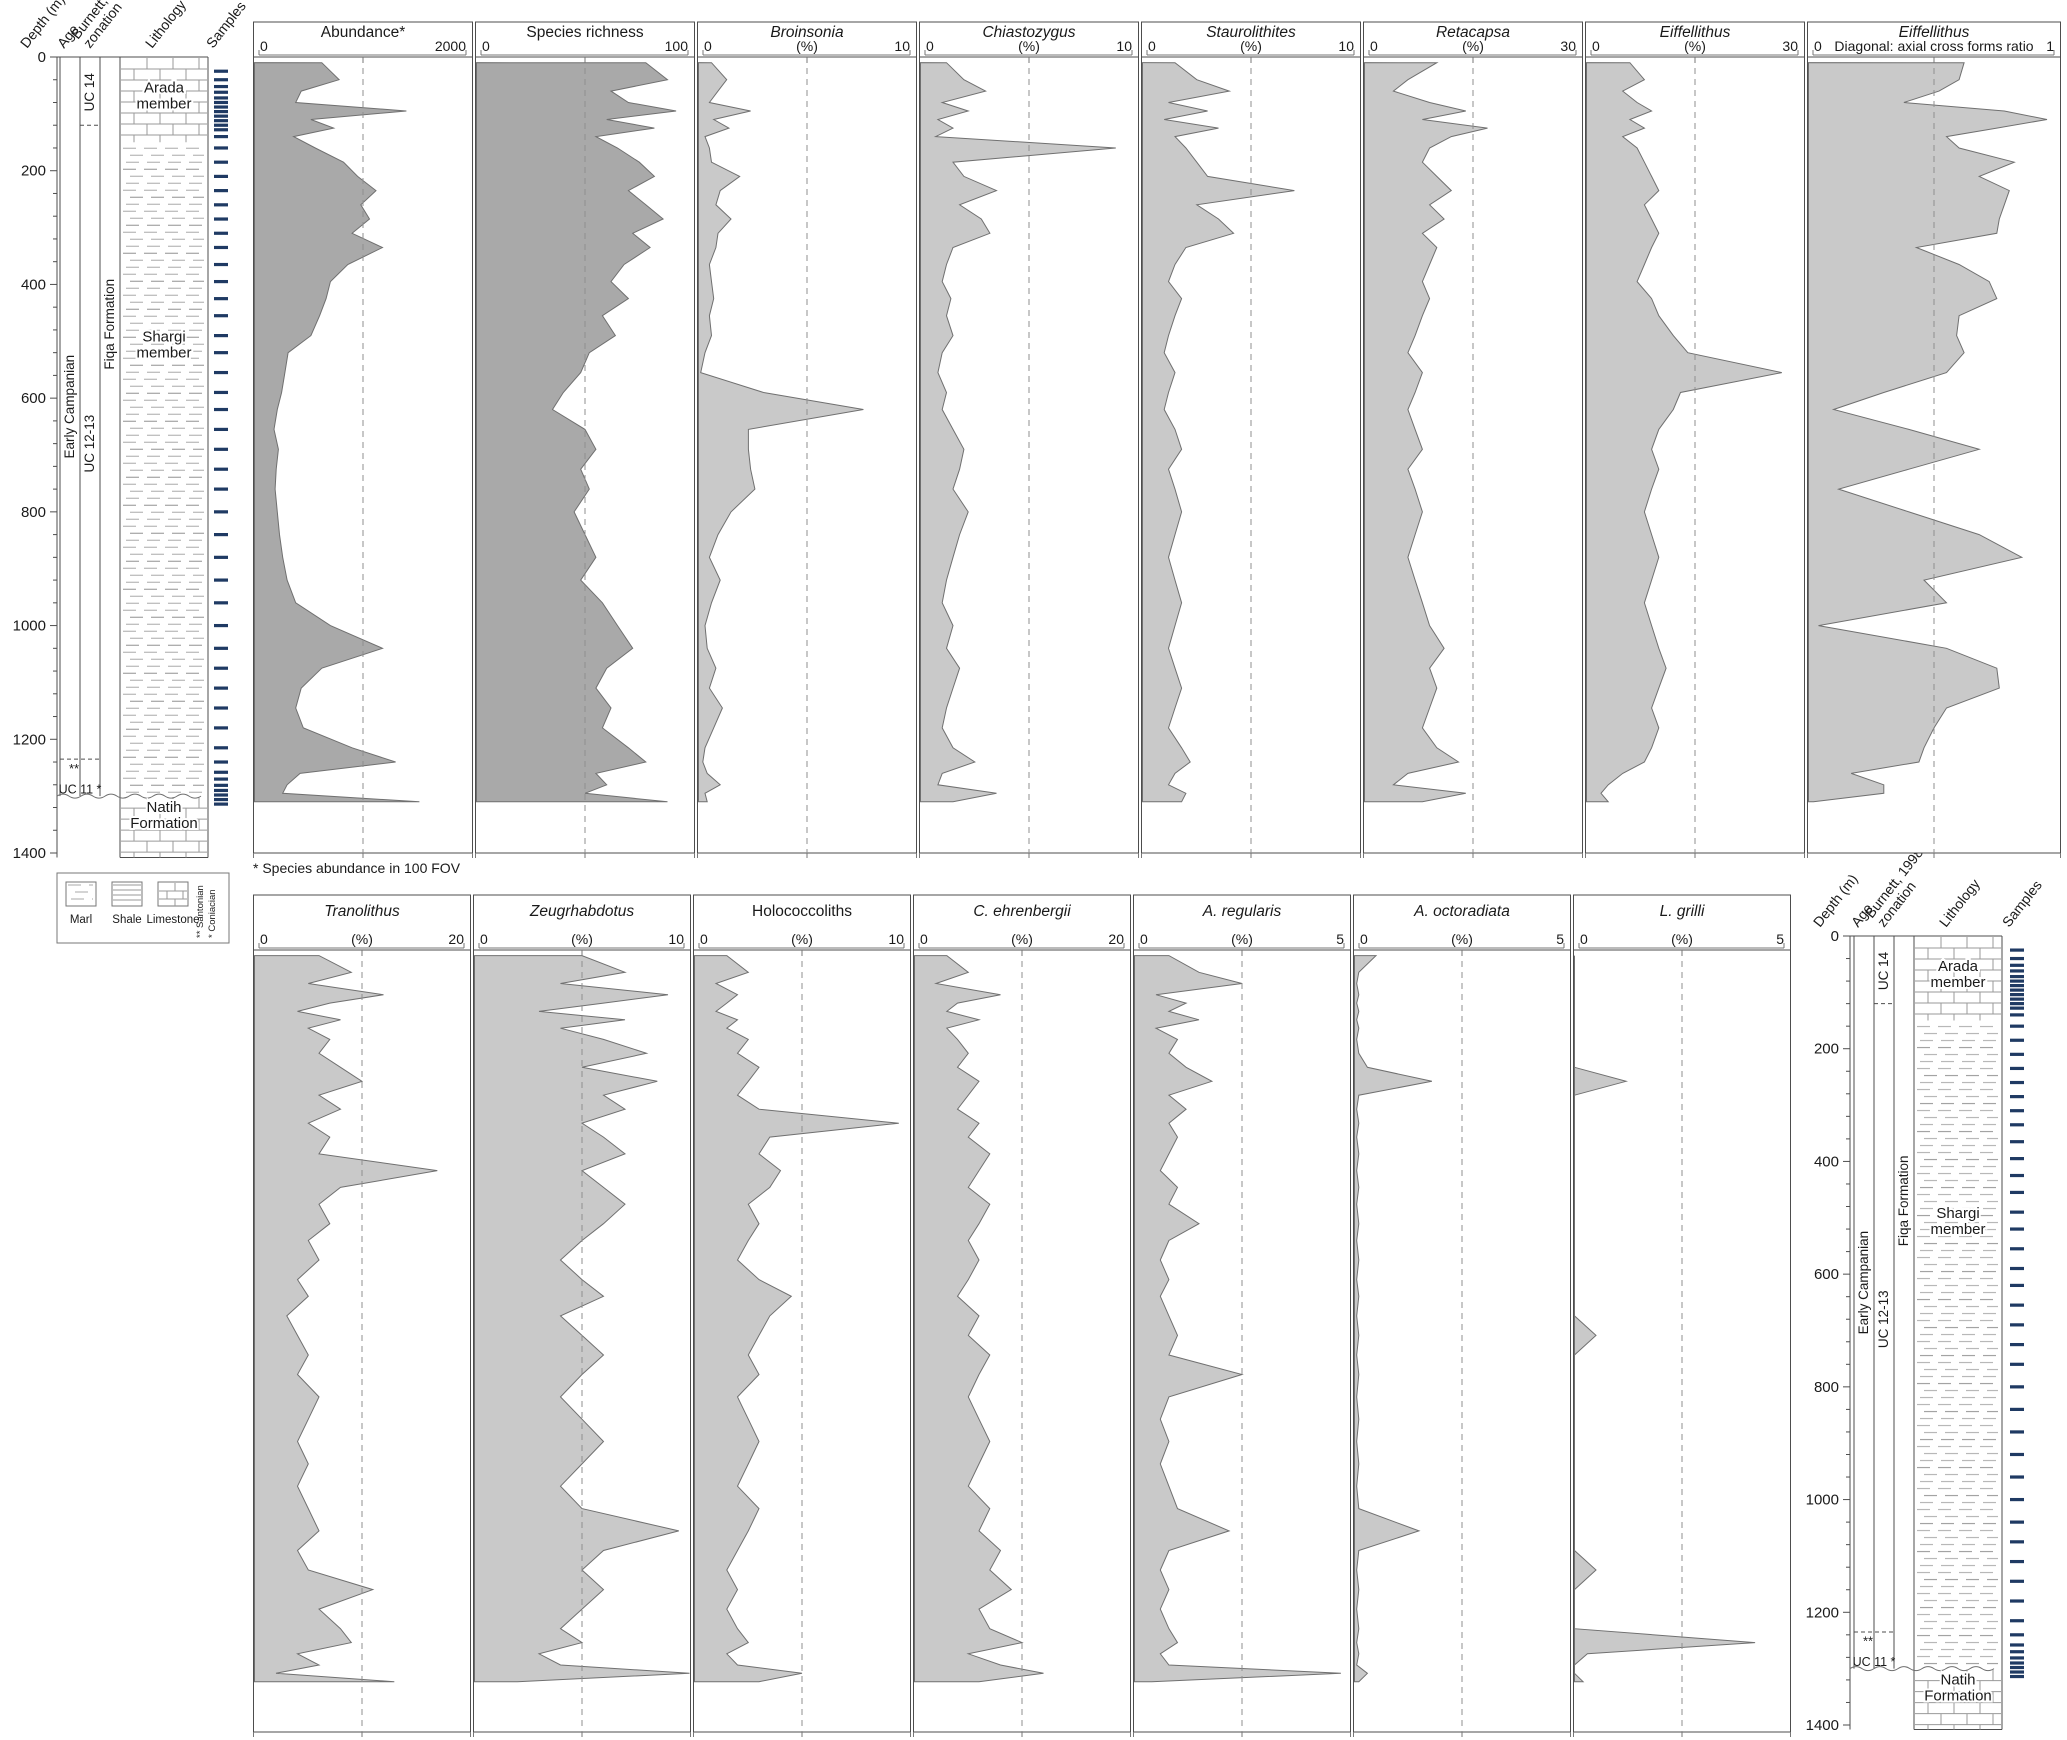 The image size is (2067, 1740). What do you see at coordinates (1242, 1315) in the screenshot?
I see `a-regularis-panel: A. regularis 0 5 (%)` at bounding box center [1242, 1315].